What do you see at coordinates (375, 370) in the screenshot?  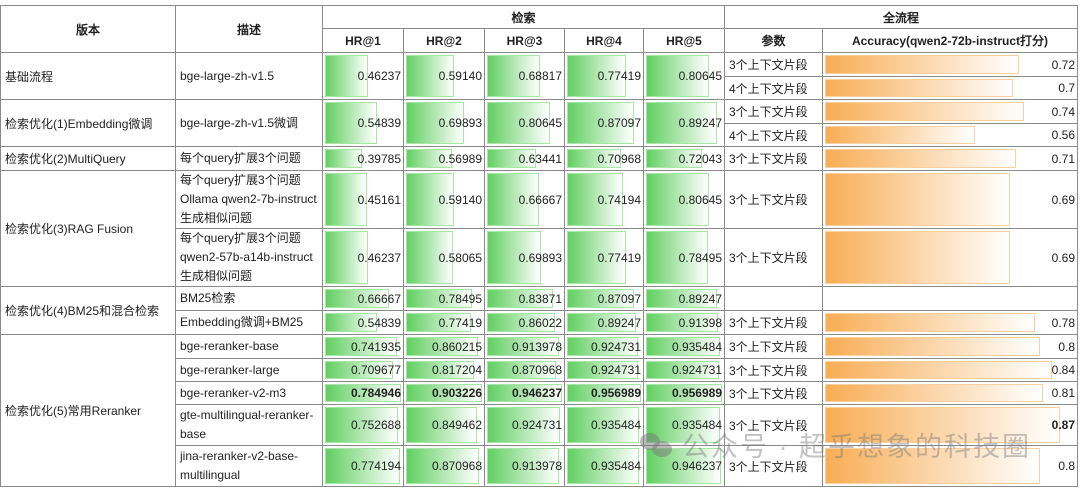 I see `hr1-value: 0.709677` at bounding box center [375, 370].